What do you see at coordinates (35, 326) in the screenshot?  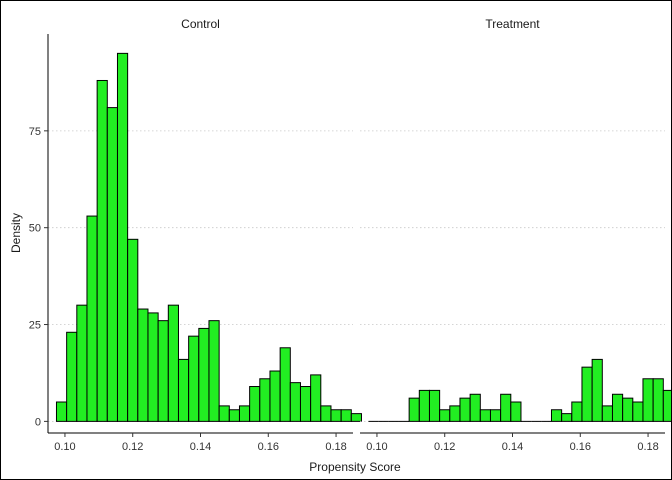 I see `y-tick-label: 25` at bounding box center [35, 326].